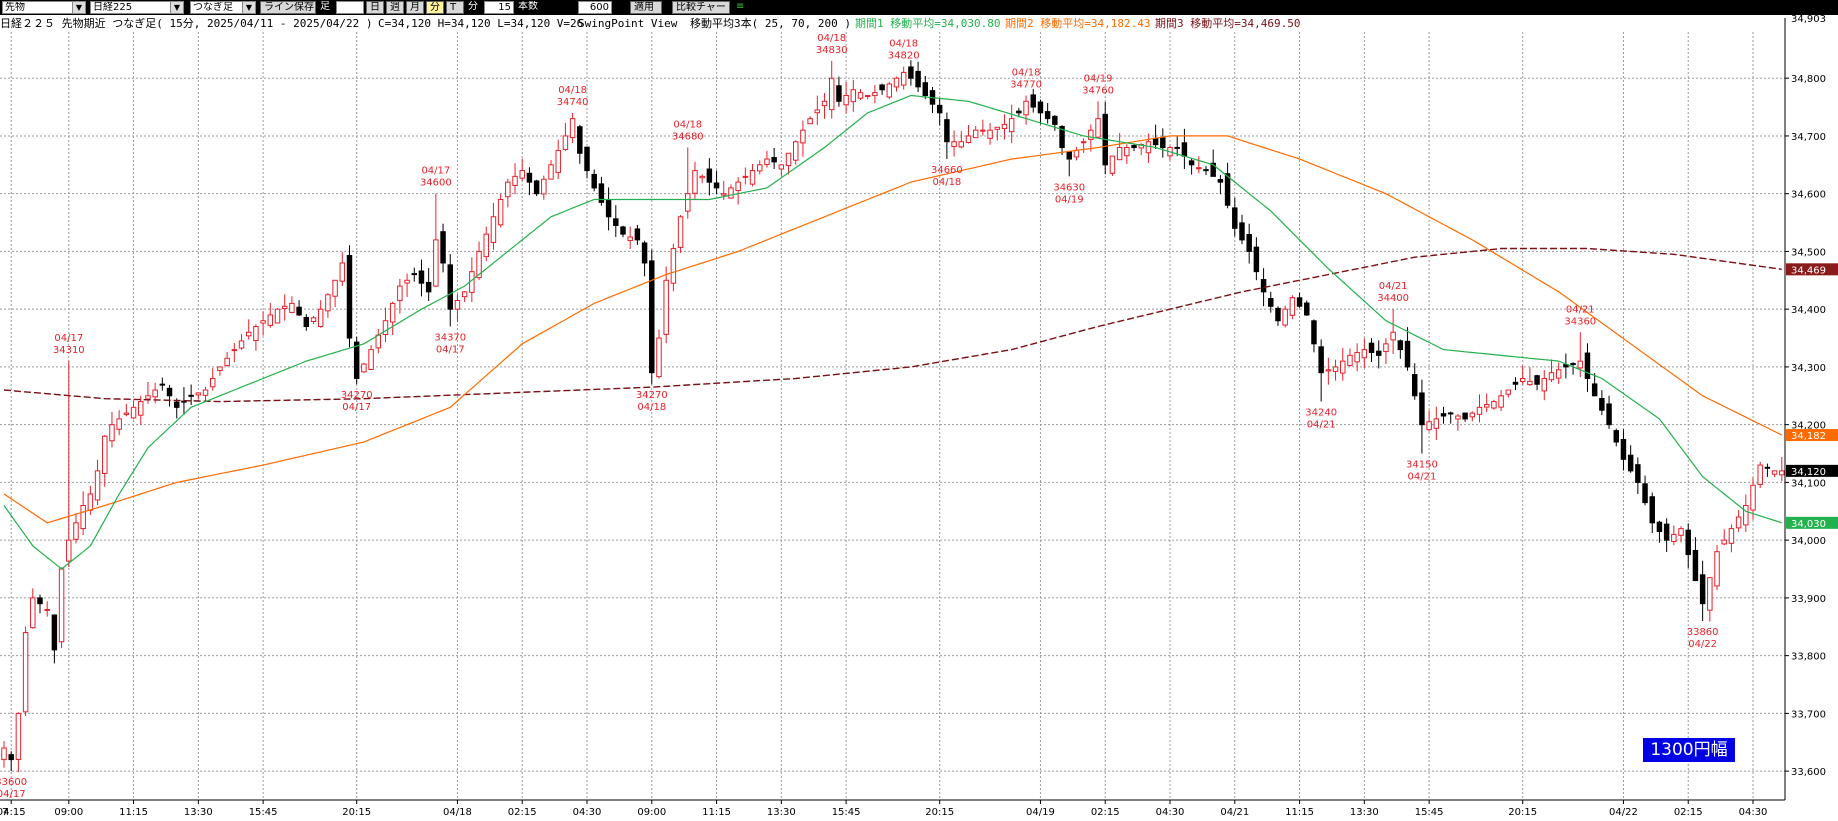 Image resolution: width=1838 pixels, height=821 pixels. I want to click on chart-type-select: つなぎ足 ▼, so click(223, 7).